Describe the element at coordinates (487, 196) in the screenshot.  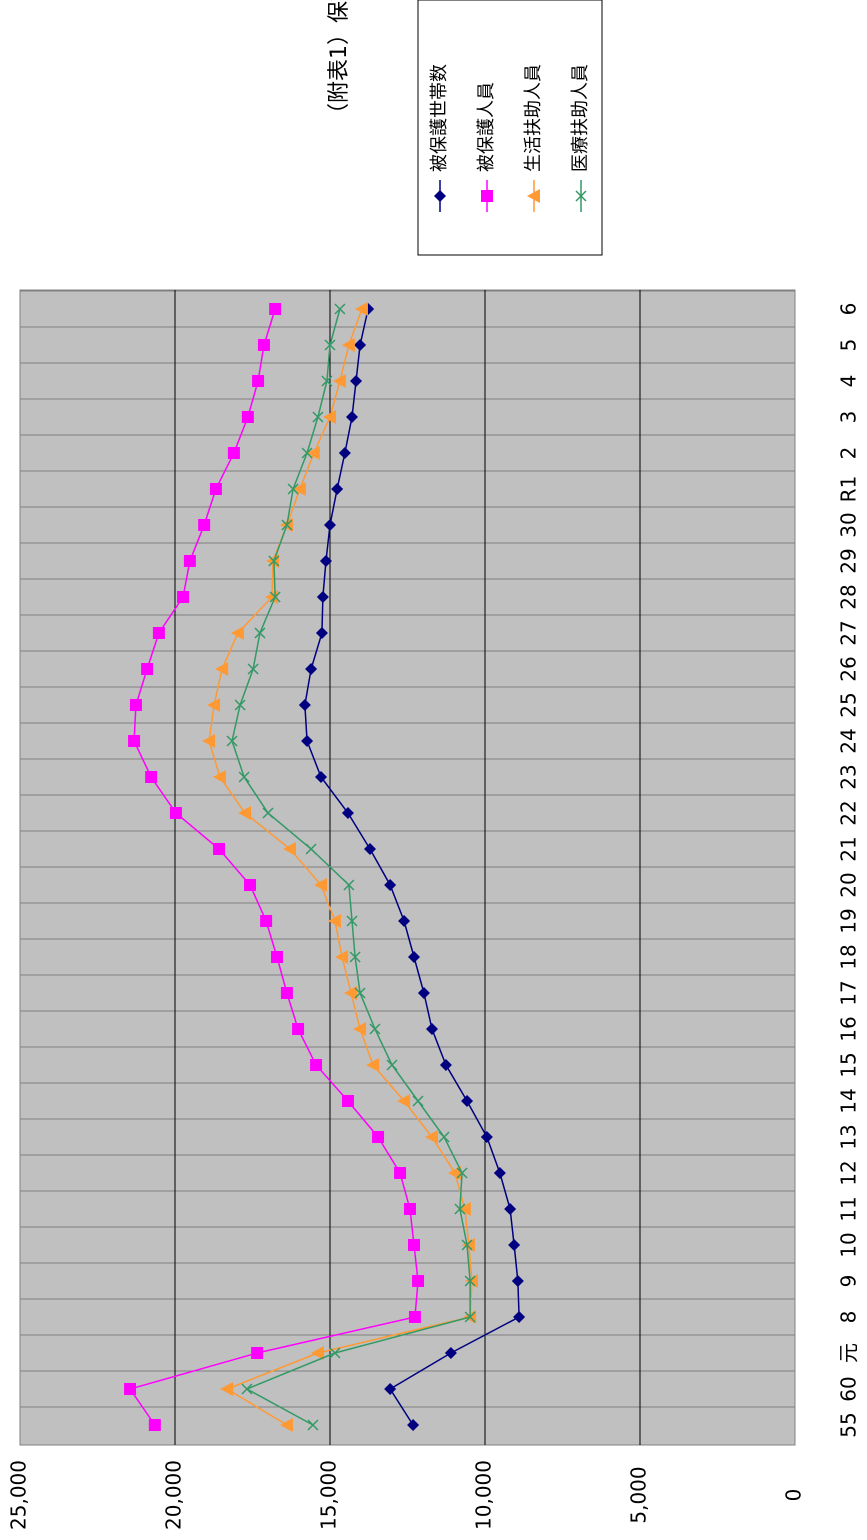
I see `legend-marker` at that location.